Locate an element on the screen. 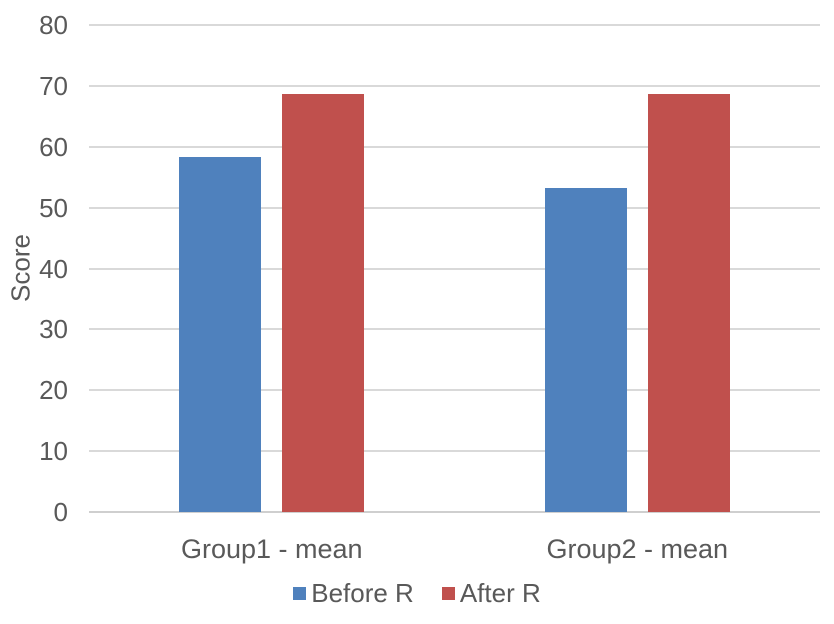 This screenshot has width=834, height=624. x-category-label: Group2 - mean is located at coordinates (637, 549).